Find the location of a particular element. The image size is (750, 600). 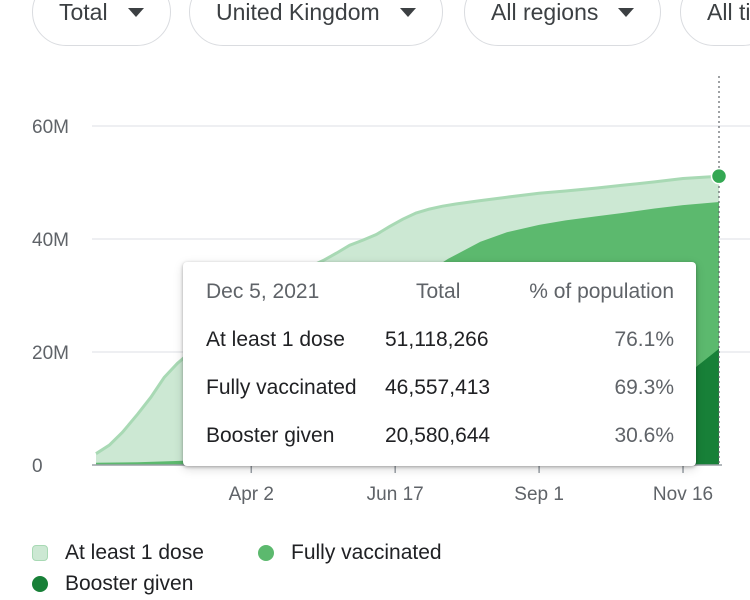

tooltip-row-label: Booster given is located at coordinates (270, 435).